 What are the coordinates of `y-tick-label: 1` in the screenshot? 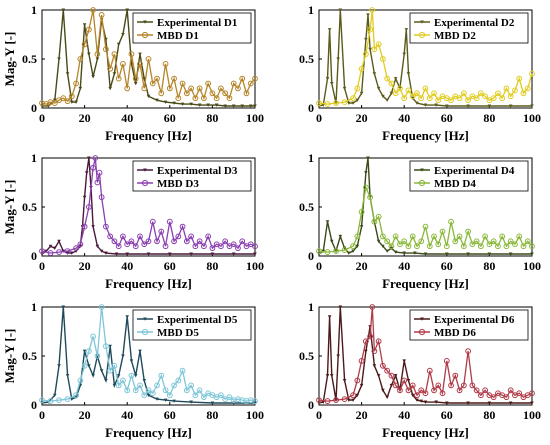 It's located at (34, 158).